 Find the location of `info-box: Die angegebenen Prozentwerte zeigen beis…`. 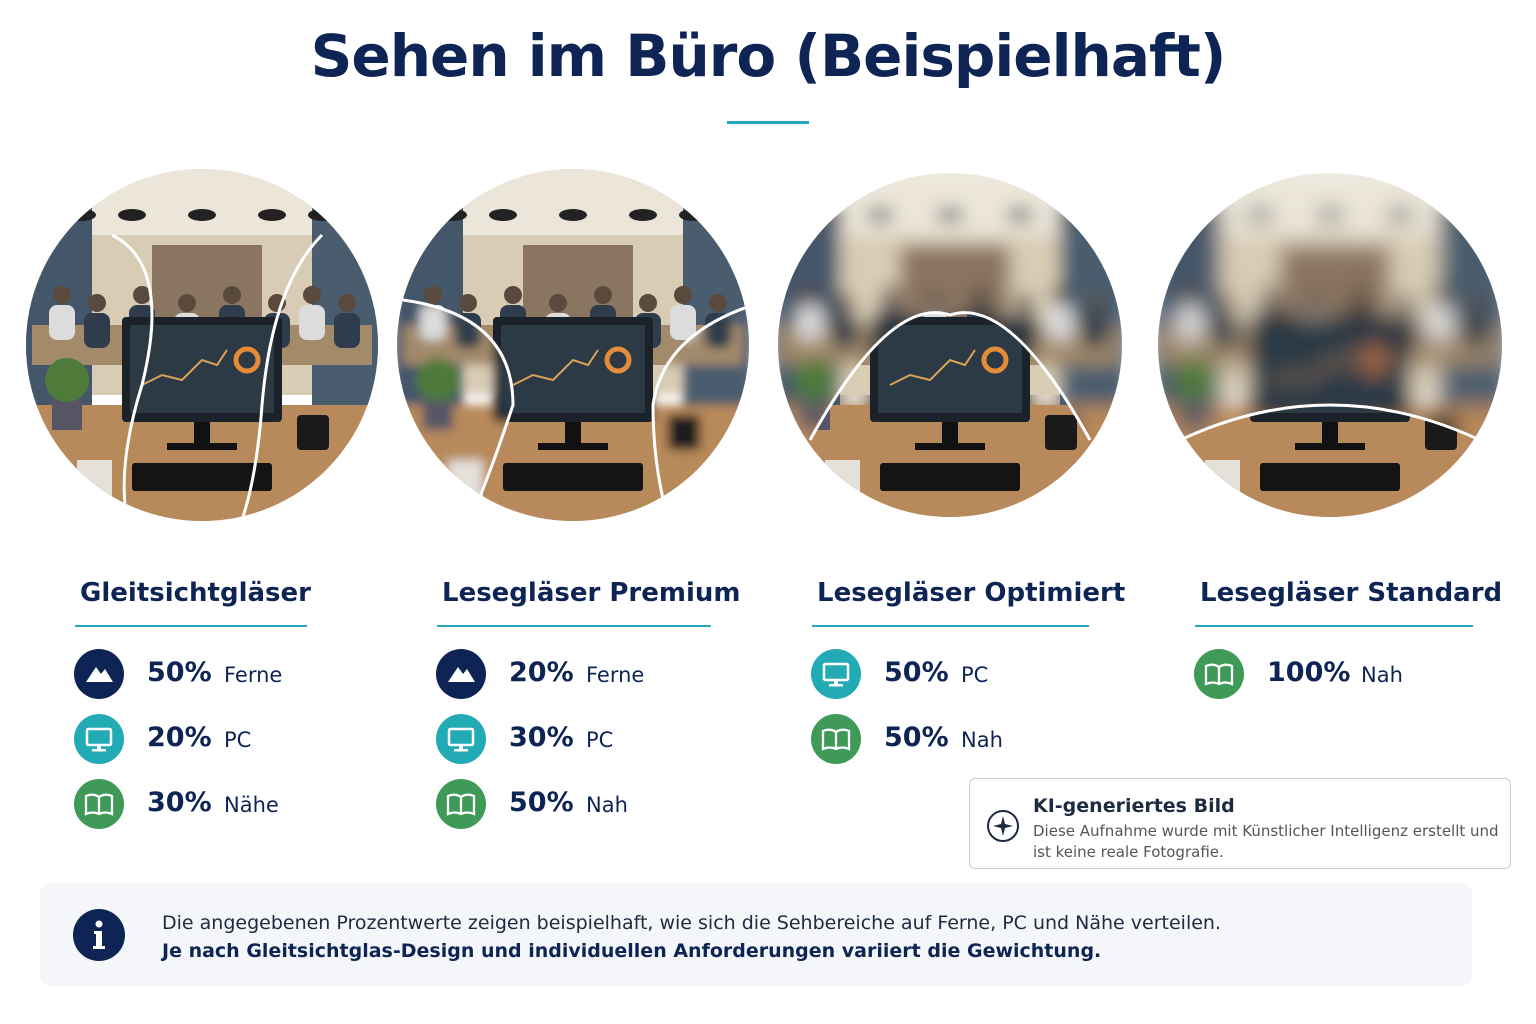

info-box: Die angegebenen Prozentwerte zeigen beis… is located at coordinates (756, 934).